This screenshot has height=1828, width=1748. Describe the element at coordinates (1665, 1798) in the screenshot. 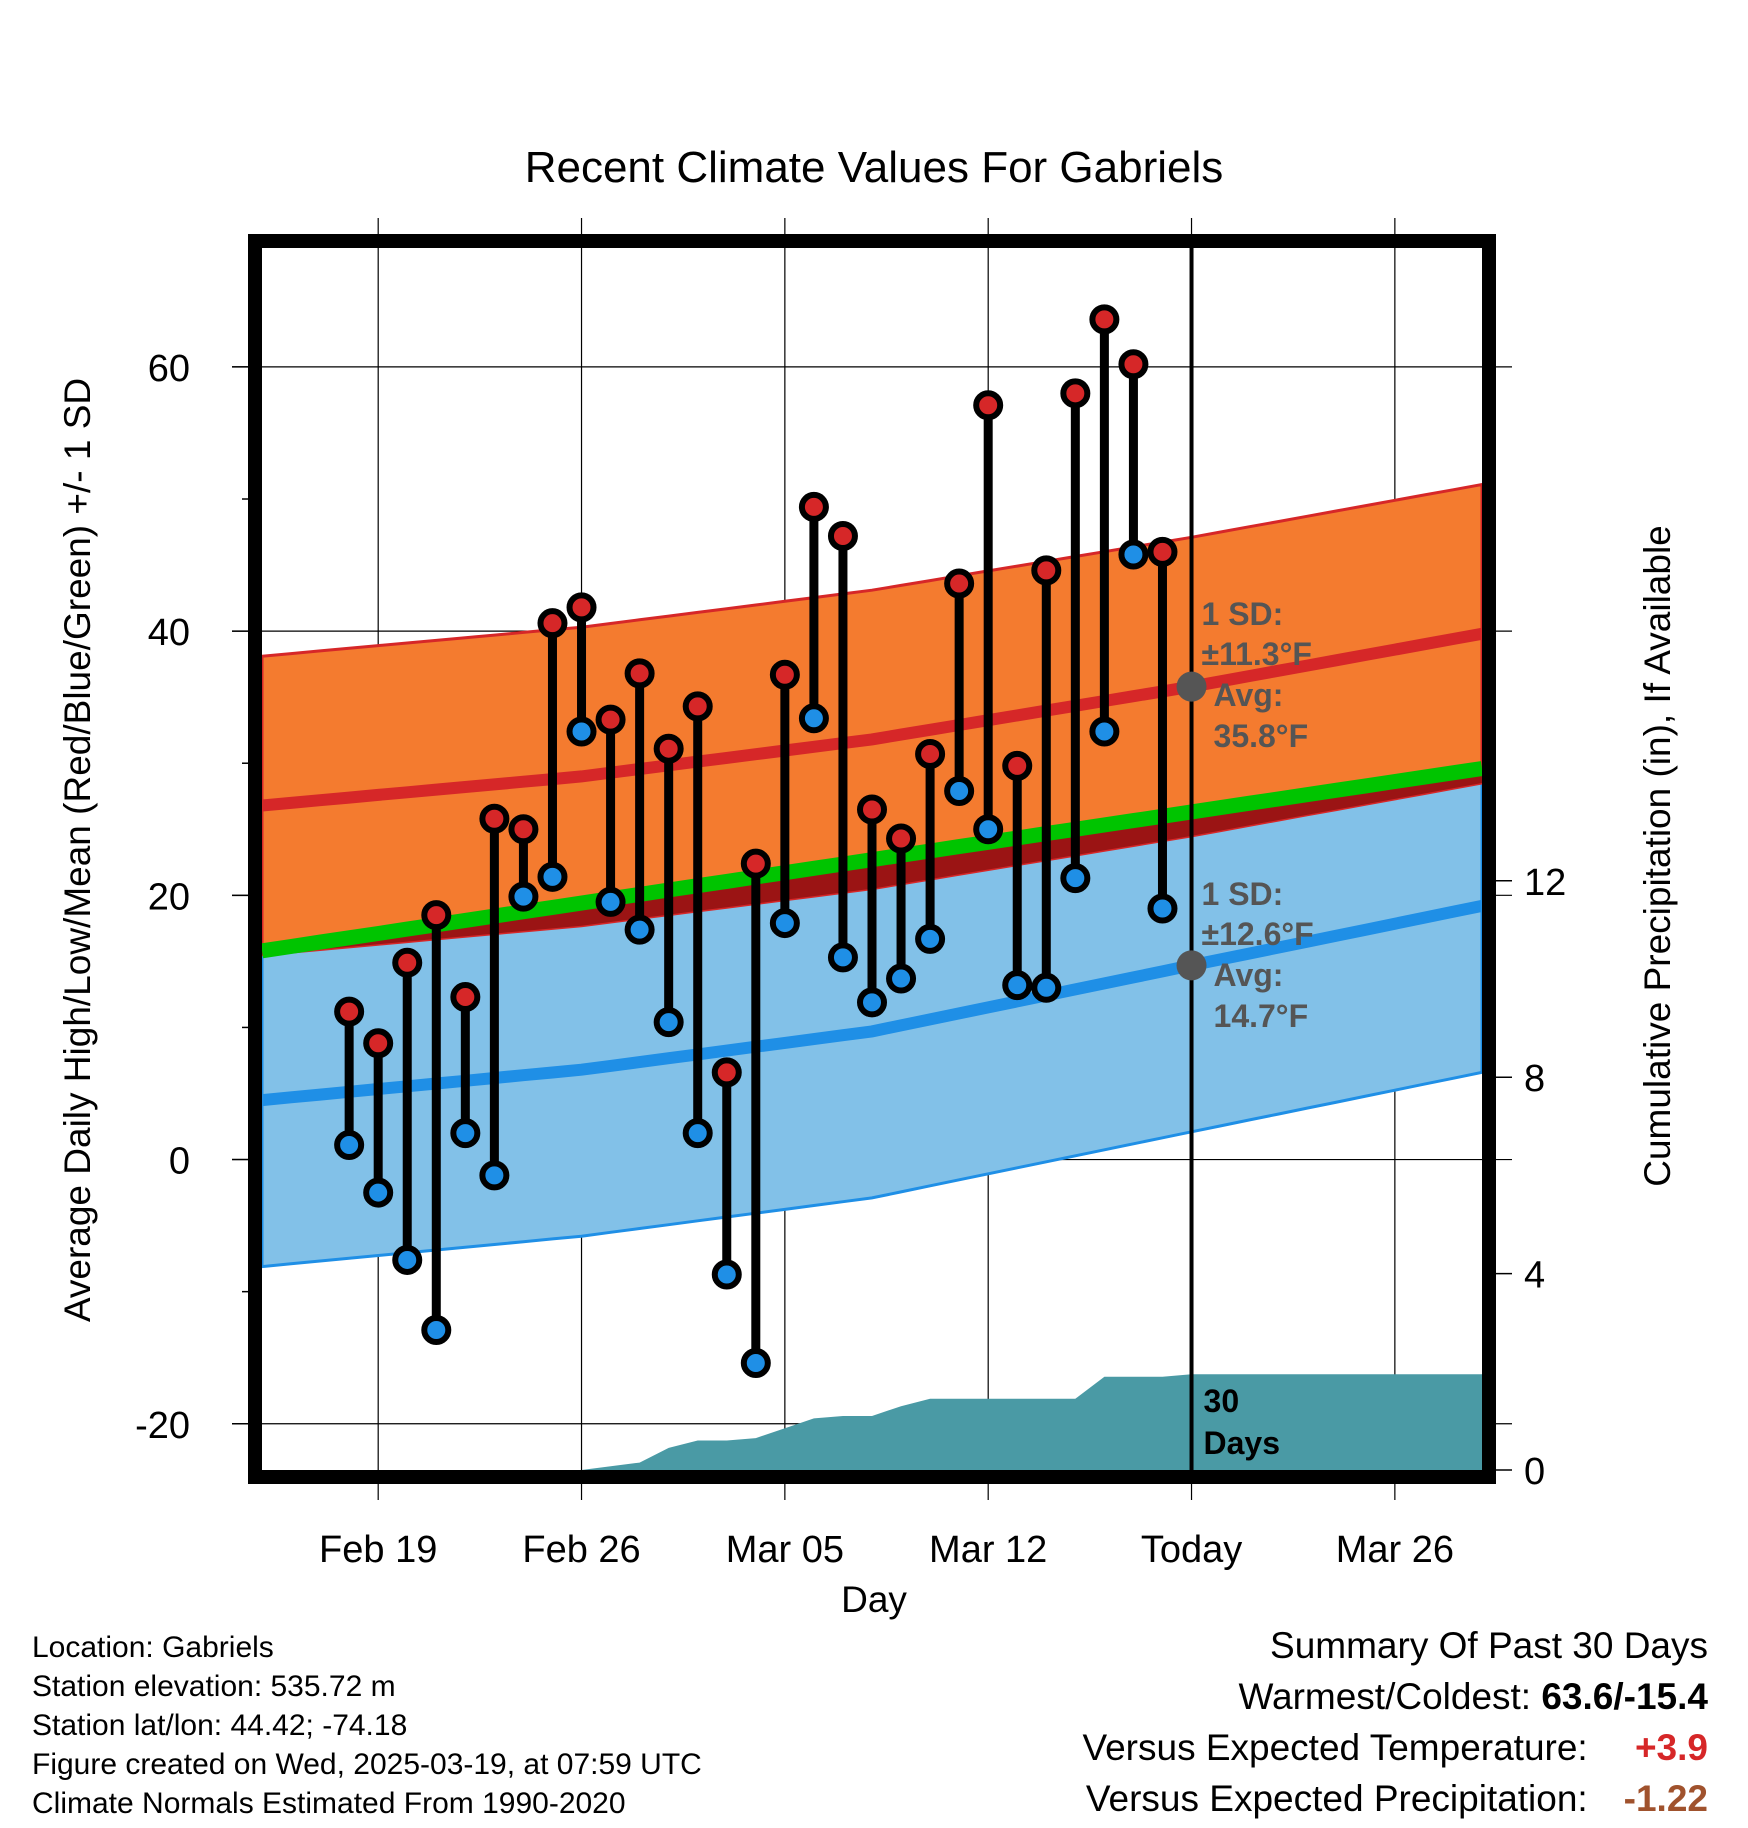

I see `precip-value: -1.22` at that location.